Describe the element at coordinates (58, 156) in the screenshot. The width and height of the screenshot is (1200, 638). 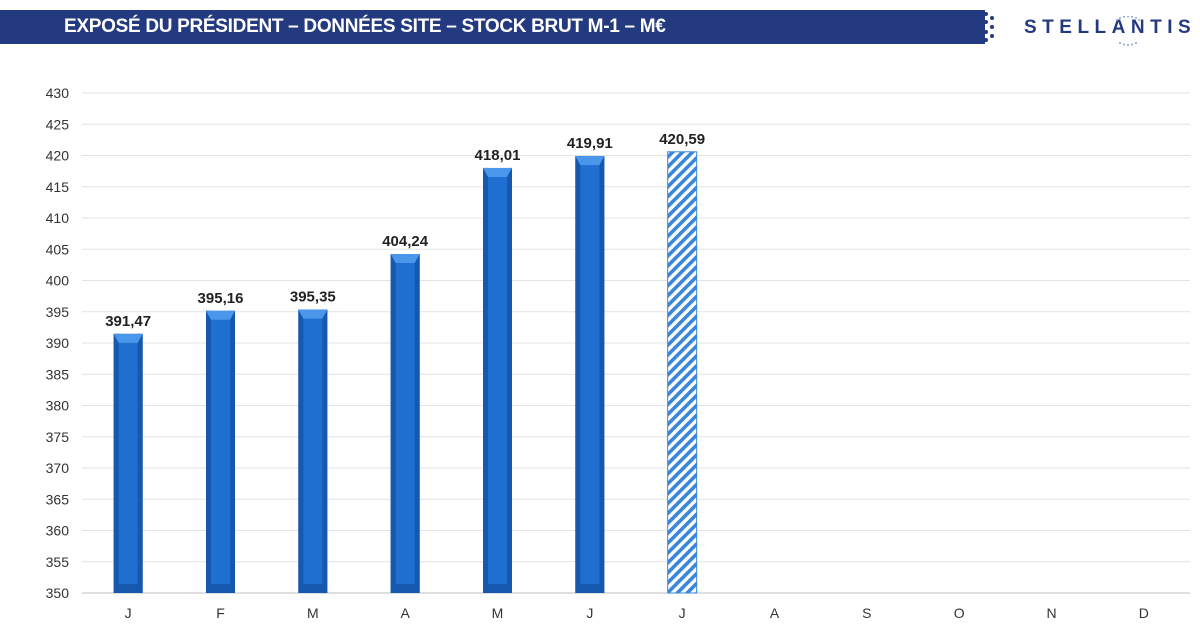
I see `y-tick-label: 420` at that location.